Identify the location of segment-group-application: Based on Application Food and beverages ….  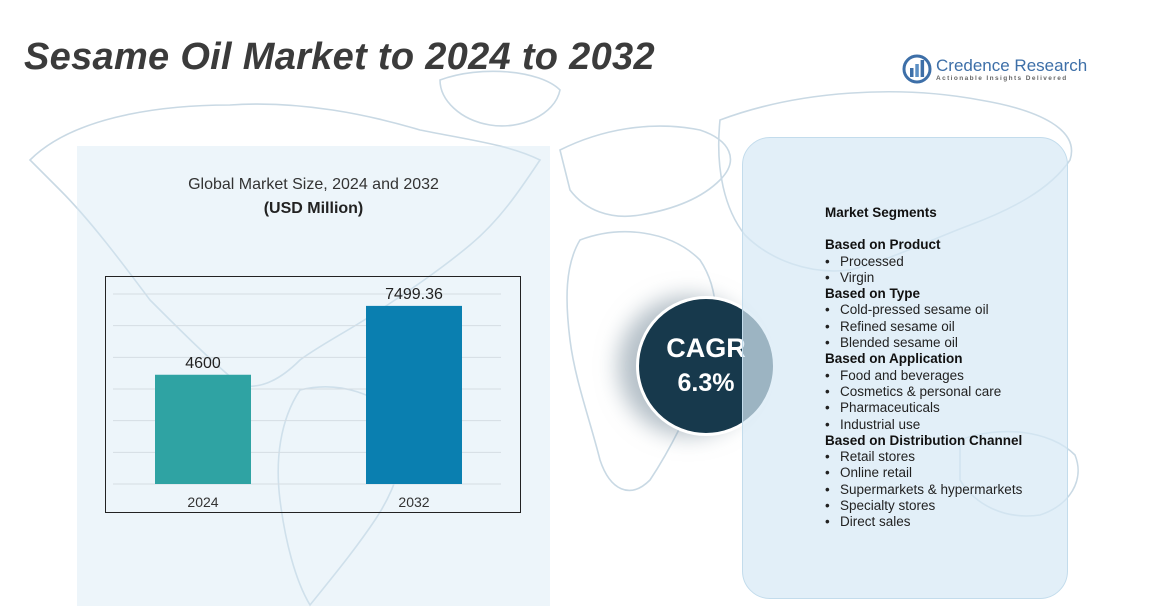
(945, 392).